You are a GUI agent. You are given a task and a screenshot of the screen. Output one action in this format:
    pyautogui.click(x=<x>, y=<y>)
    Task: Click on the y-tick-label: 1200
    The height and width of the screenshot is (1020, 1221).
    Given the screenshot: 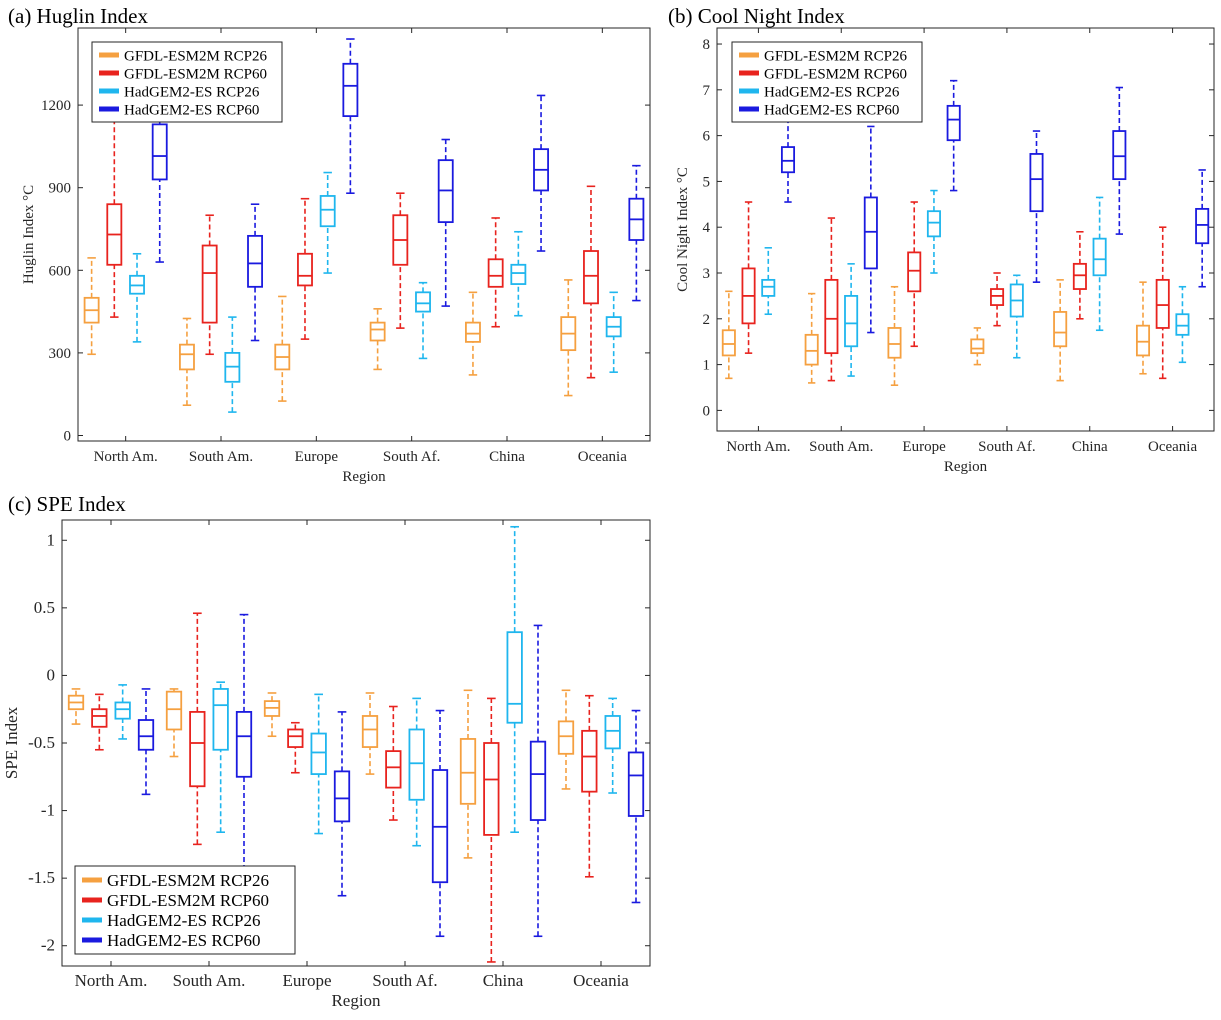 What is the action you would take?
    pyautogui.click(x=56, y=106)
    